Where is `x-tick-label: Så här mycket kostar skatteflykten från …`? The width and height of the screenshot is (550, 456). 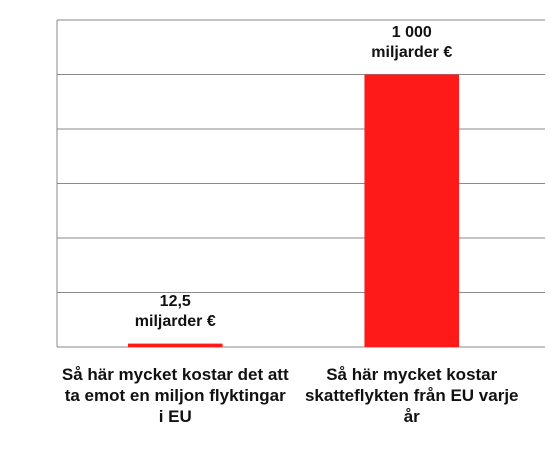
x-tick-label: Så här mycket kostar skatteflykten från … is located at coordinates (411, 395).